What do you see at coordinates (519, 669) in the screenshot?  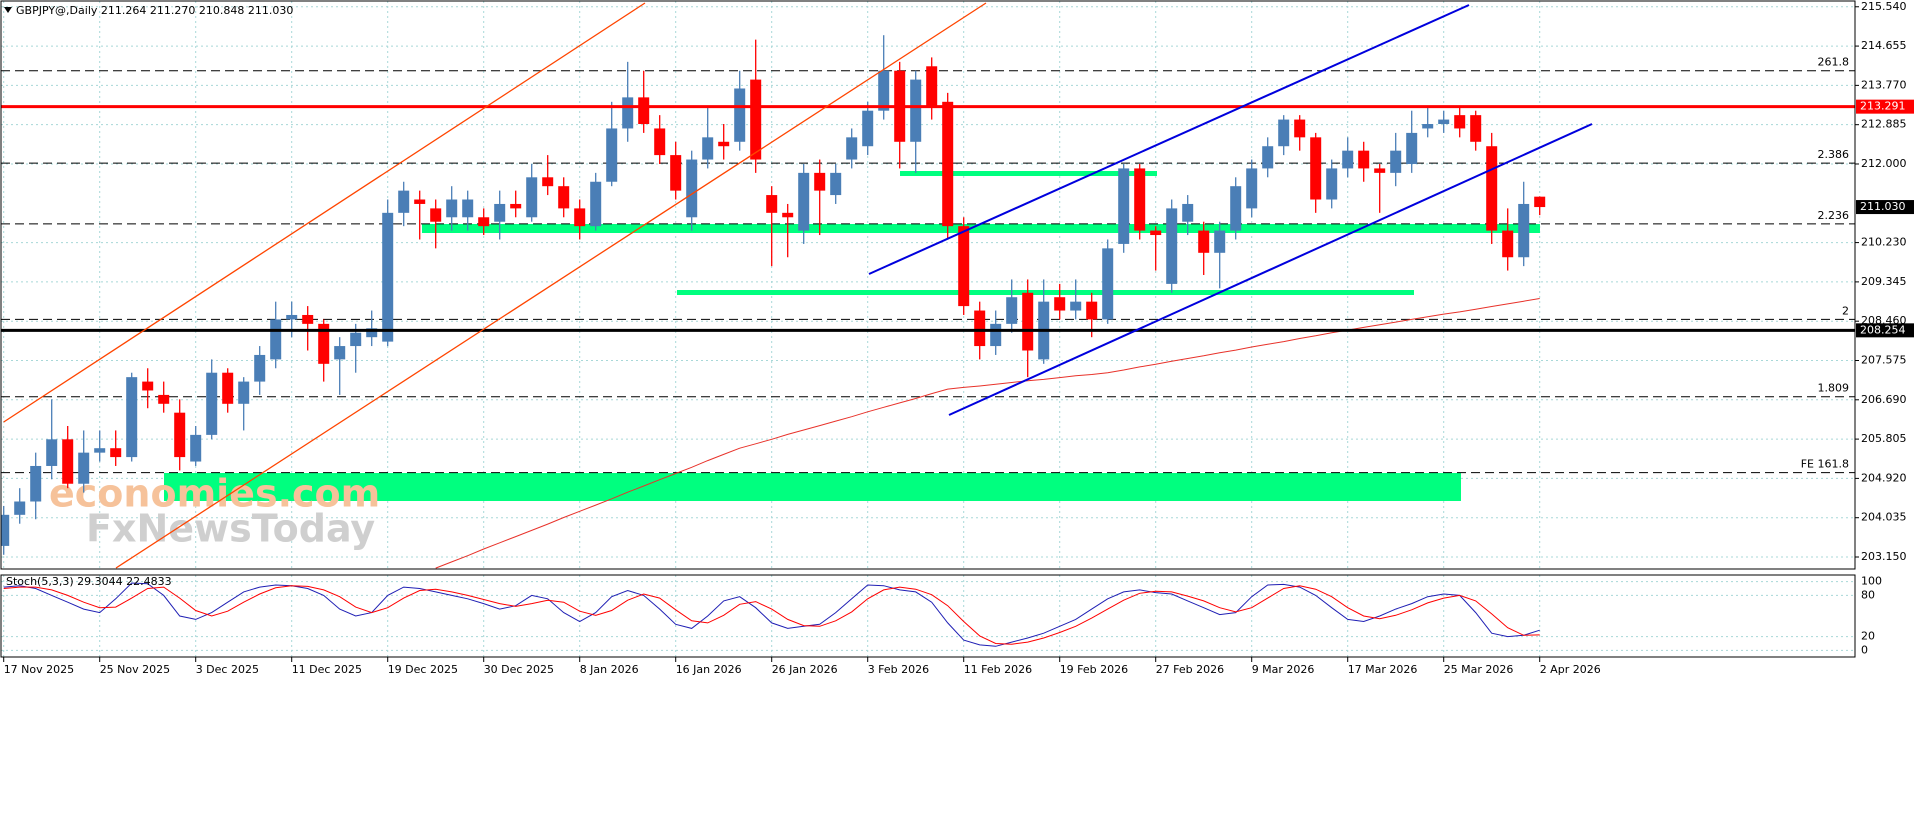 I see `x-tick-label: 30 Dec 2025` at bounding box center [519, 669].